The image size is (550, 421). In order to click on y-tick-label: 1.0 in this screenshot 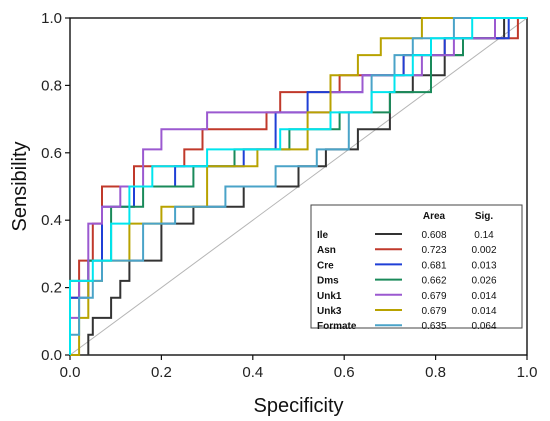, I will do `click(51, 18)`.